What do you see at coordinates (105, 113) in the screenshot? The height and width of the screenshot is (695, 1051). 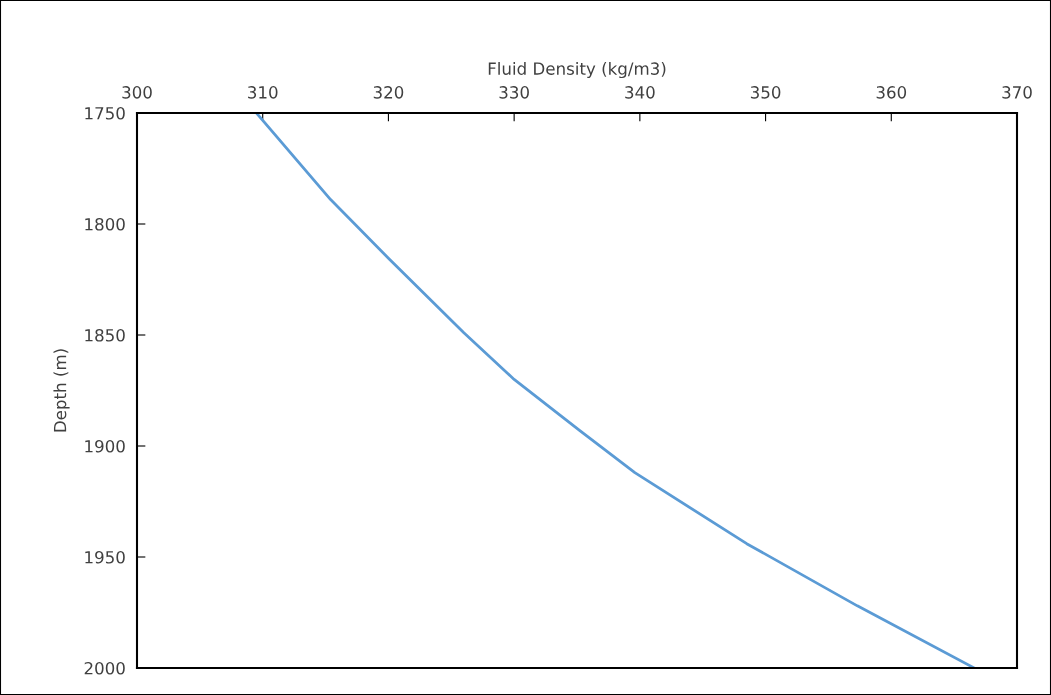 I see `y-tick-label: 1750` at bounding box center [105, 113].